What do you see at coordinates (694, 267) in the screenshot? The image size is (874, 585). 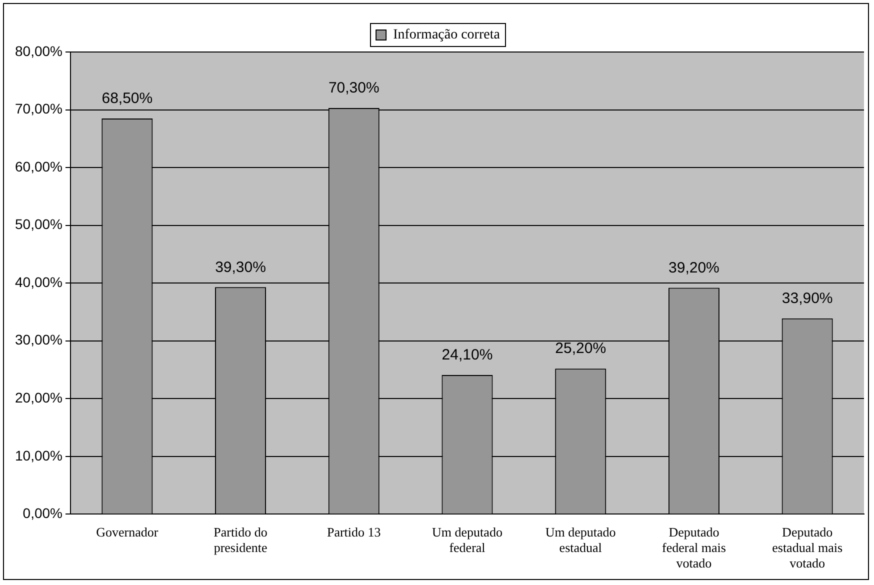 I see `data-label: 39,20%` at bounding box center [694, 267].